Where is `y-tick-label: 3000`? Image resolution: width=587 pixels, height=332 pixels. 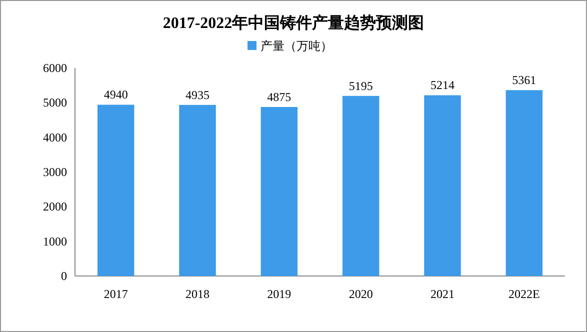 y-tick-label: 3000 is located at coordinates (55, 172).